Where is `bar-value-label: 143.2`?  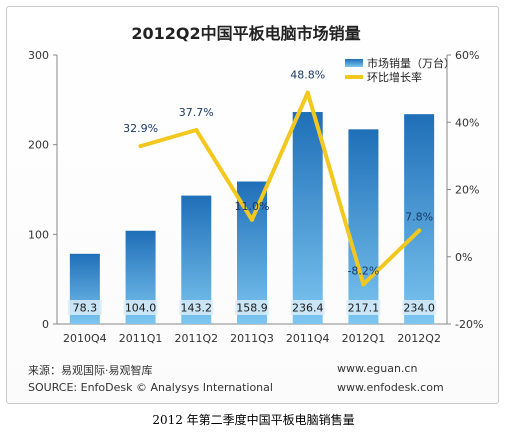 bar-value-label: 143.2 is located at coordinates (197, 308).